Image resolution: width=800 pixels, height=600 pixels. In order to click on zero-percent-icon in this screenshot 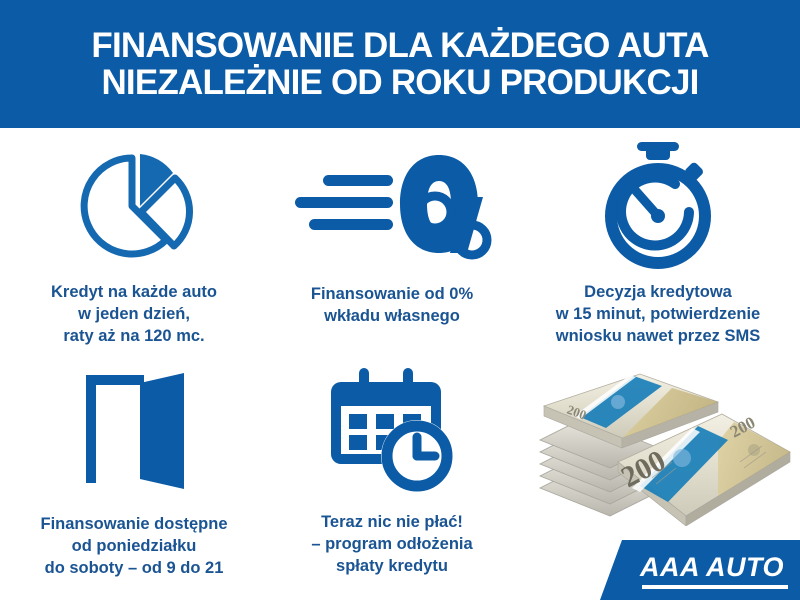, I will do `click(392, 209)`.